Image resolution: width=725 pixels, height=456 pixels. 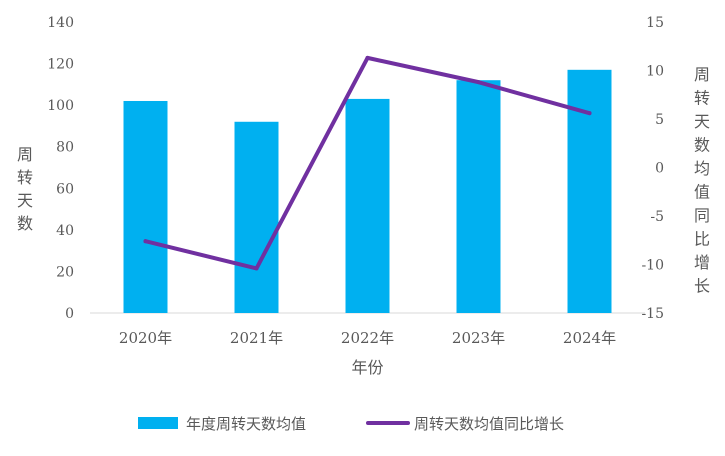 What do you see at coordinates (657, 217) in the screenshot?
I see `right-axis-tick-label: -5` at bounding box center [657, 217].